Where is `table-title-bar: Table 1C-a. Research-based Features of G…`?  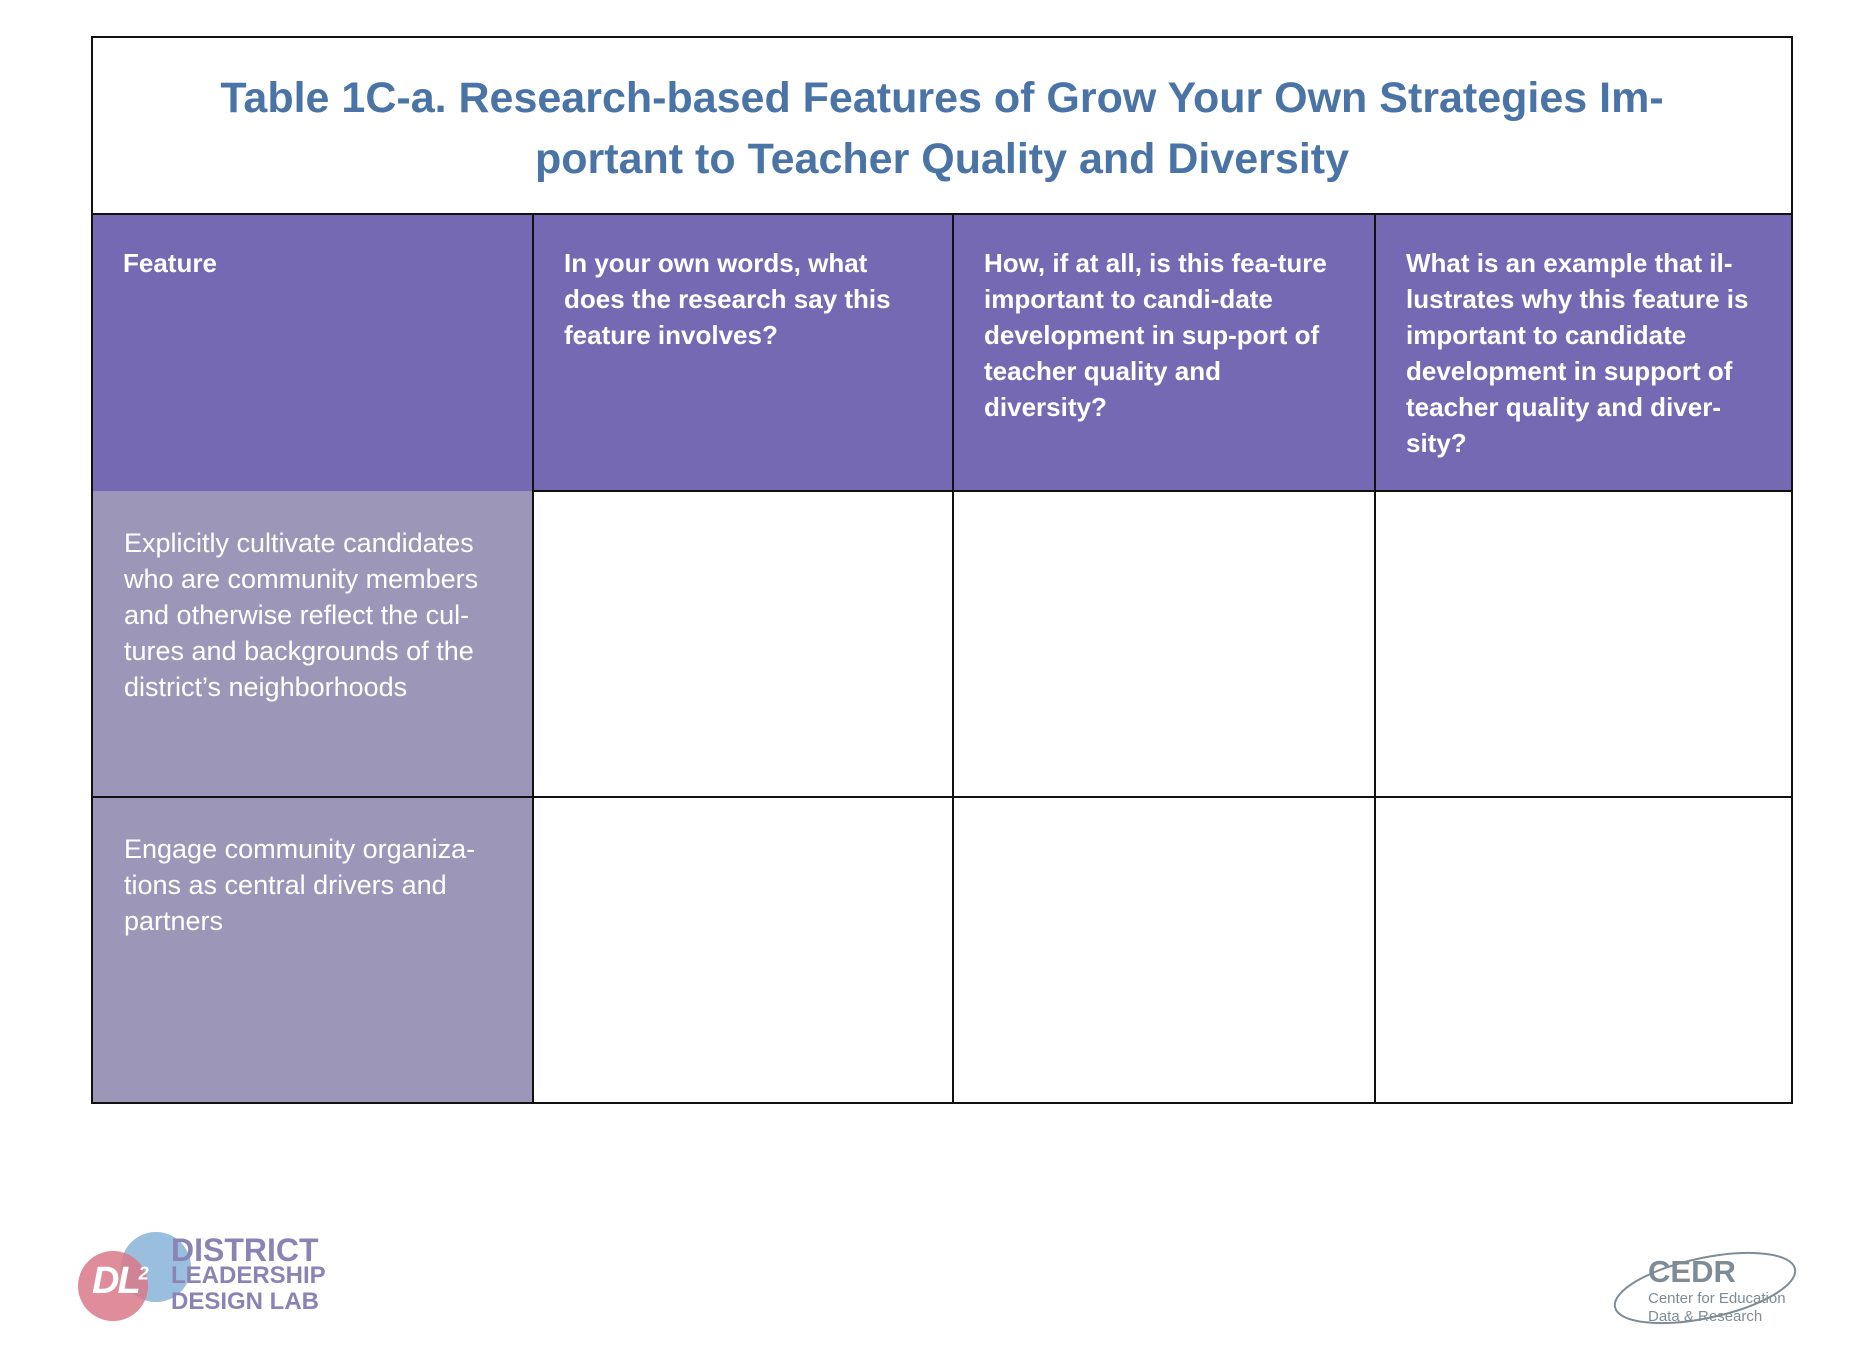
table-title-bar: Table 1C-a. Research-based Features of G… is located at coordinates (942, 126).